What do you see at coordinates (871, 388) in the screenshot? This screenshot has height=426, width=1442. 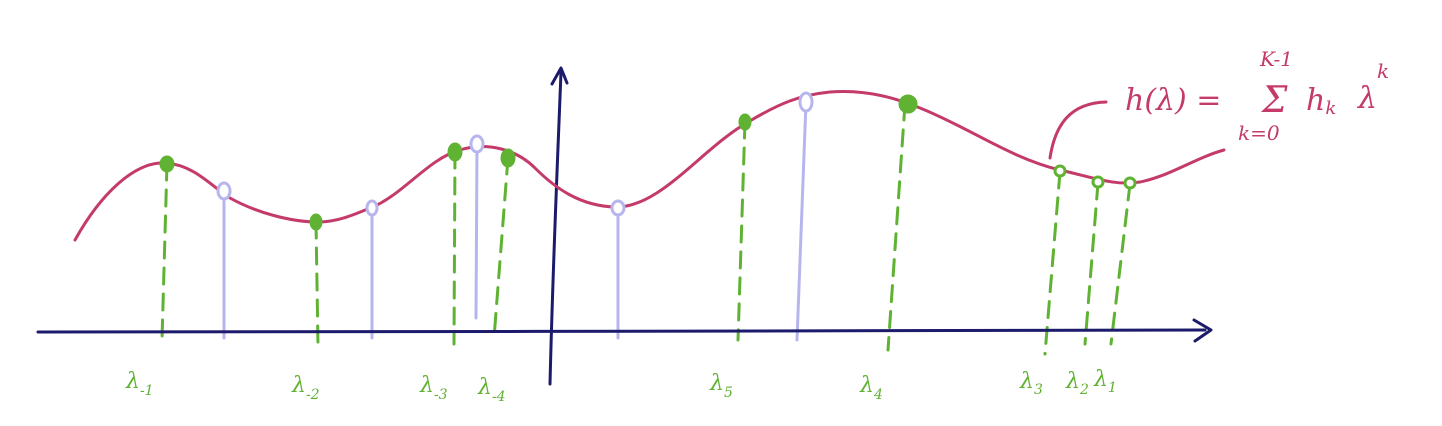 I see `label-lambda-4: λ4` at bounding box center [871, 388].